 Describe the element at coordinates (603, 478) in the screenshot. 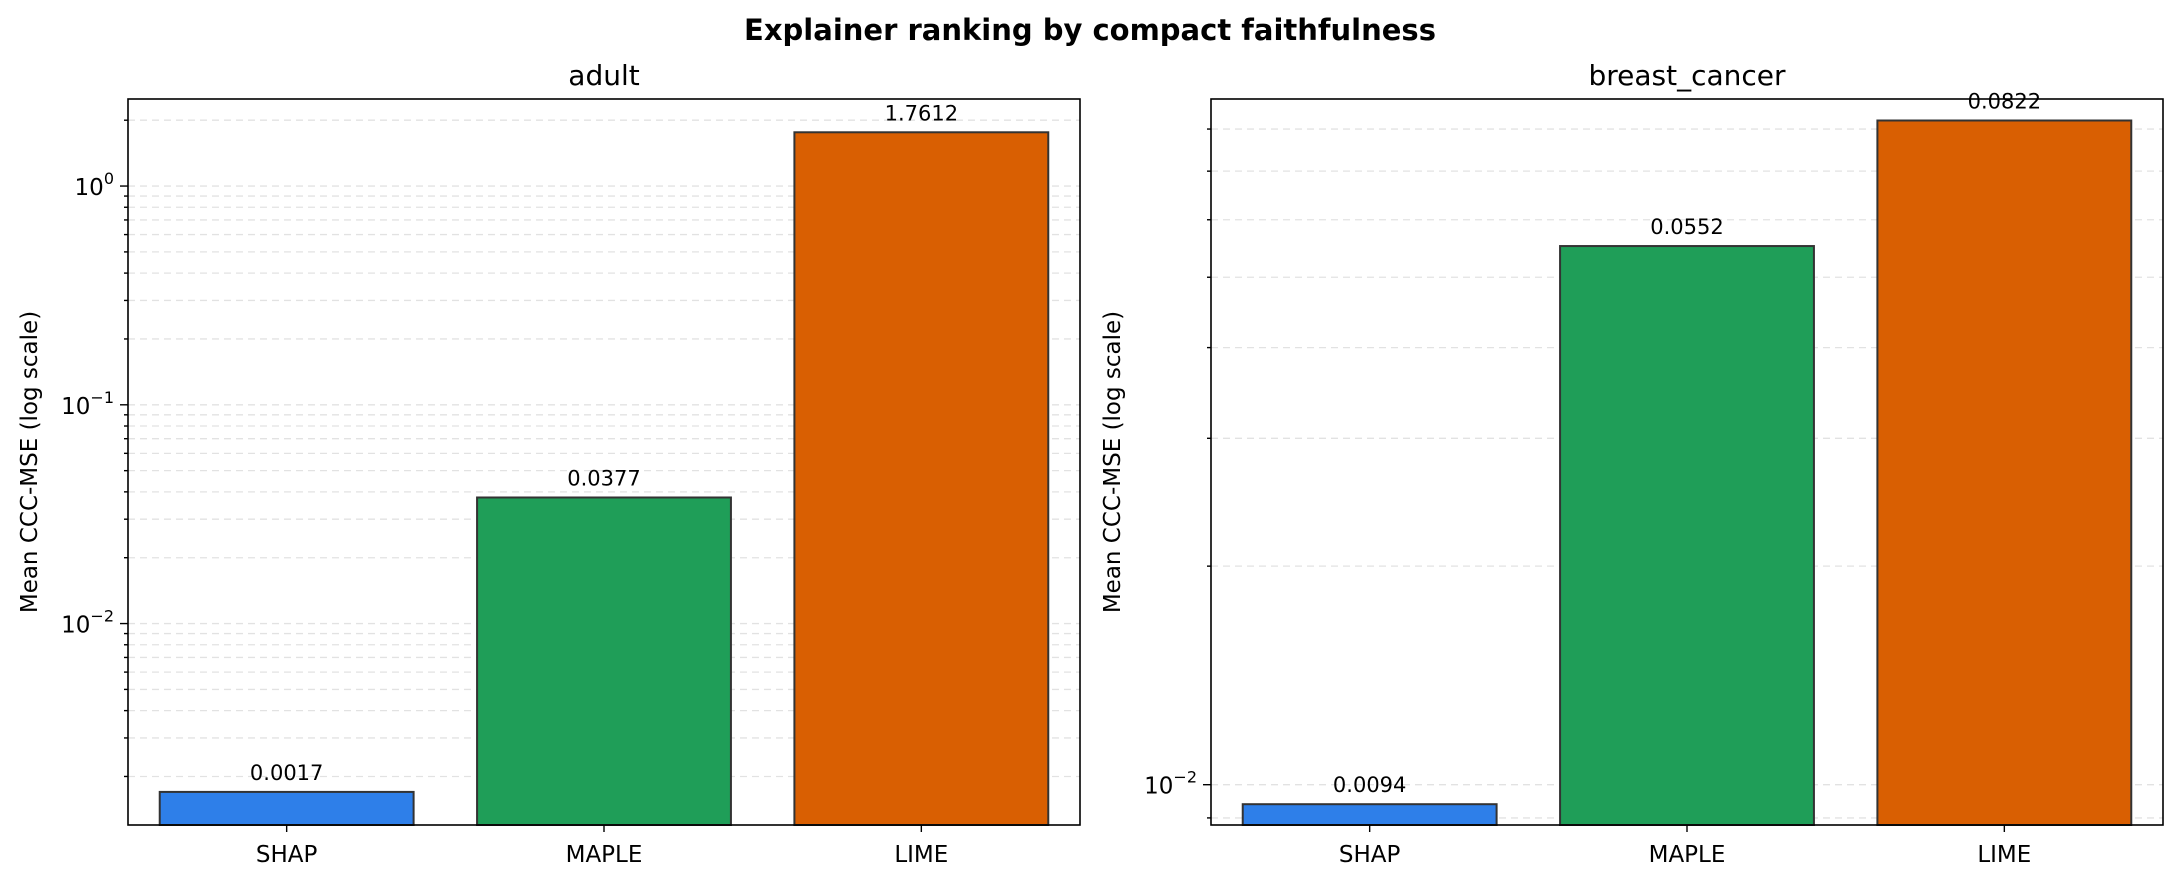

I see `value-label-maple: 0.0377` at that location.